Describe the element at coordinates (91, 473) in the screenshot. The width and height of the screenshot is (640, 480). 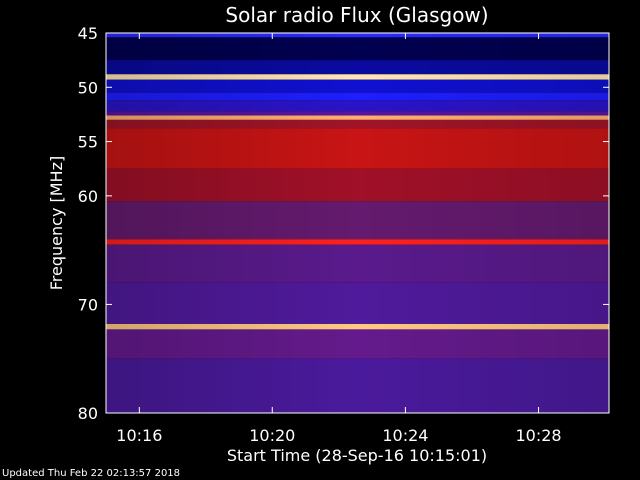
I see `updated-timestamp: Updated Thu Feb 22 02:13:57 2018` at that location.